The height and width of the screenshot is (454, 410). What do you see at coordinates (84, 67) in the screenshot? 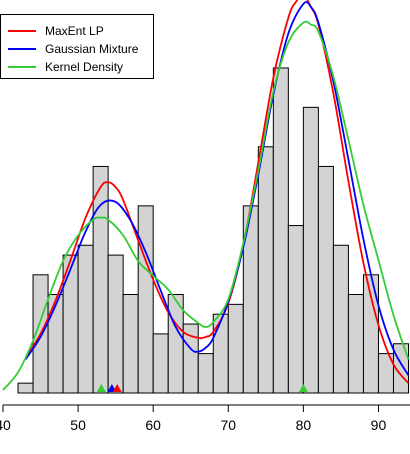
I see `legend-label-2: Kernel Density` at bounding box center [84, 67].